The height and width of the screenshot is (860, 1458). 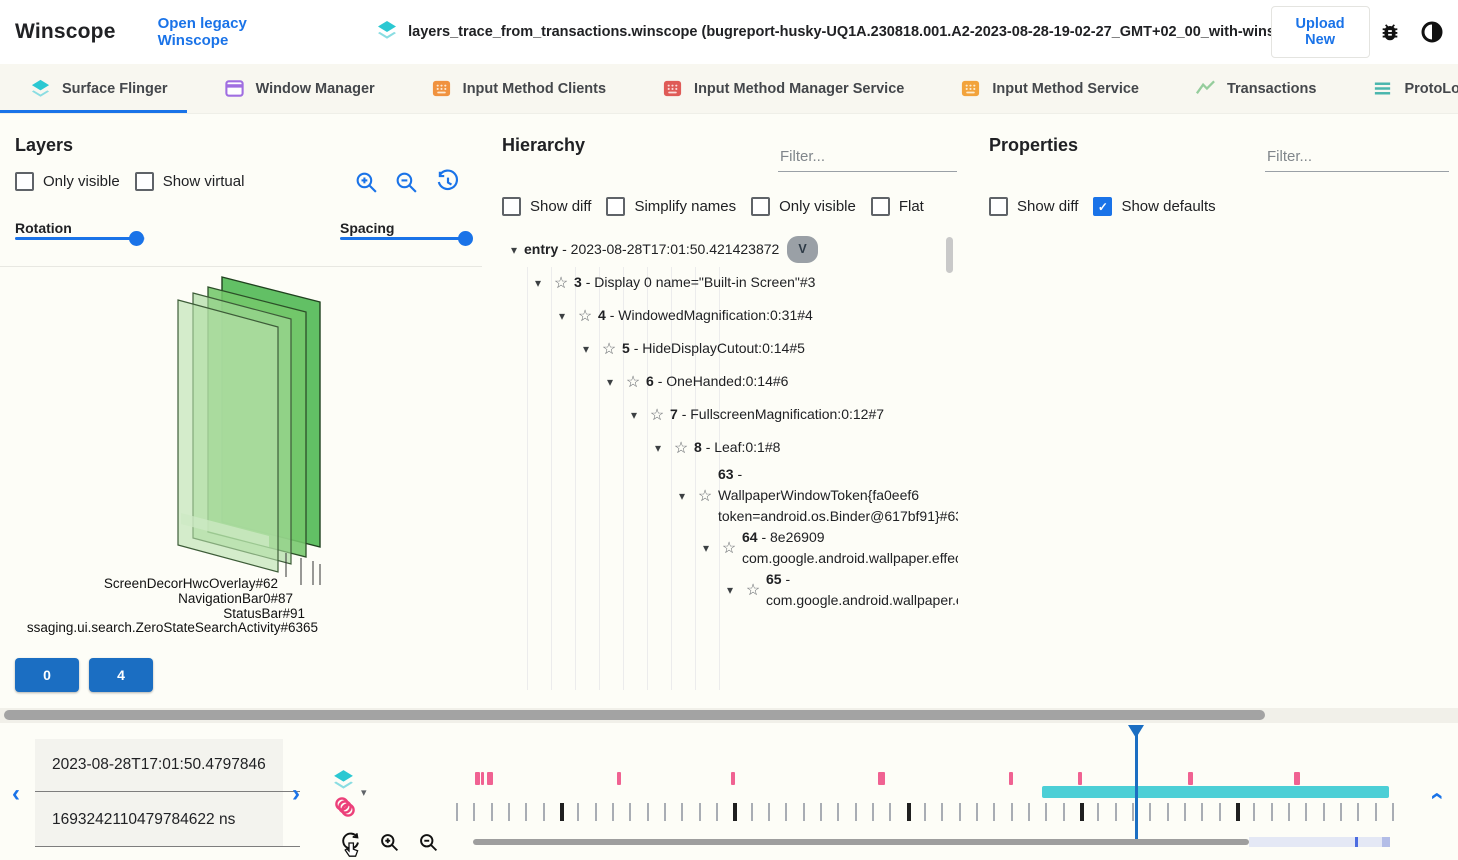 What do you see at coordinates (1357, 159) in the screenshot?
I see `properties-filter-input` at bounding box center [1357, 159].